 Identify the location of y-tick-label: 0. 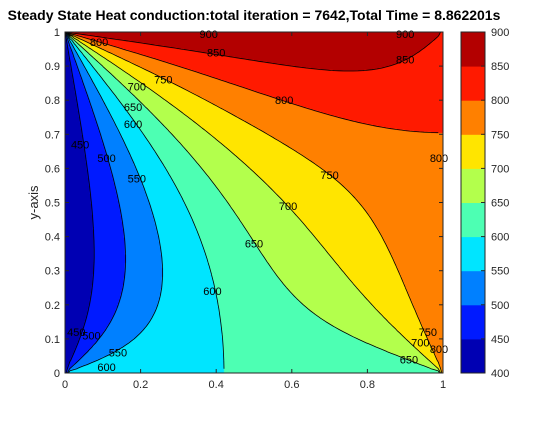
(57, 374).